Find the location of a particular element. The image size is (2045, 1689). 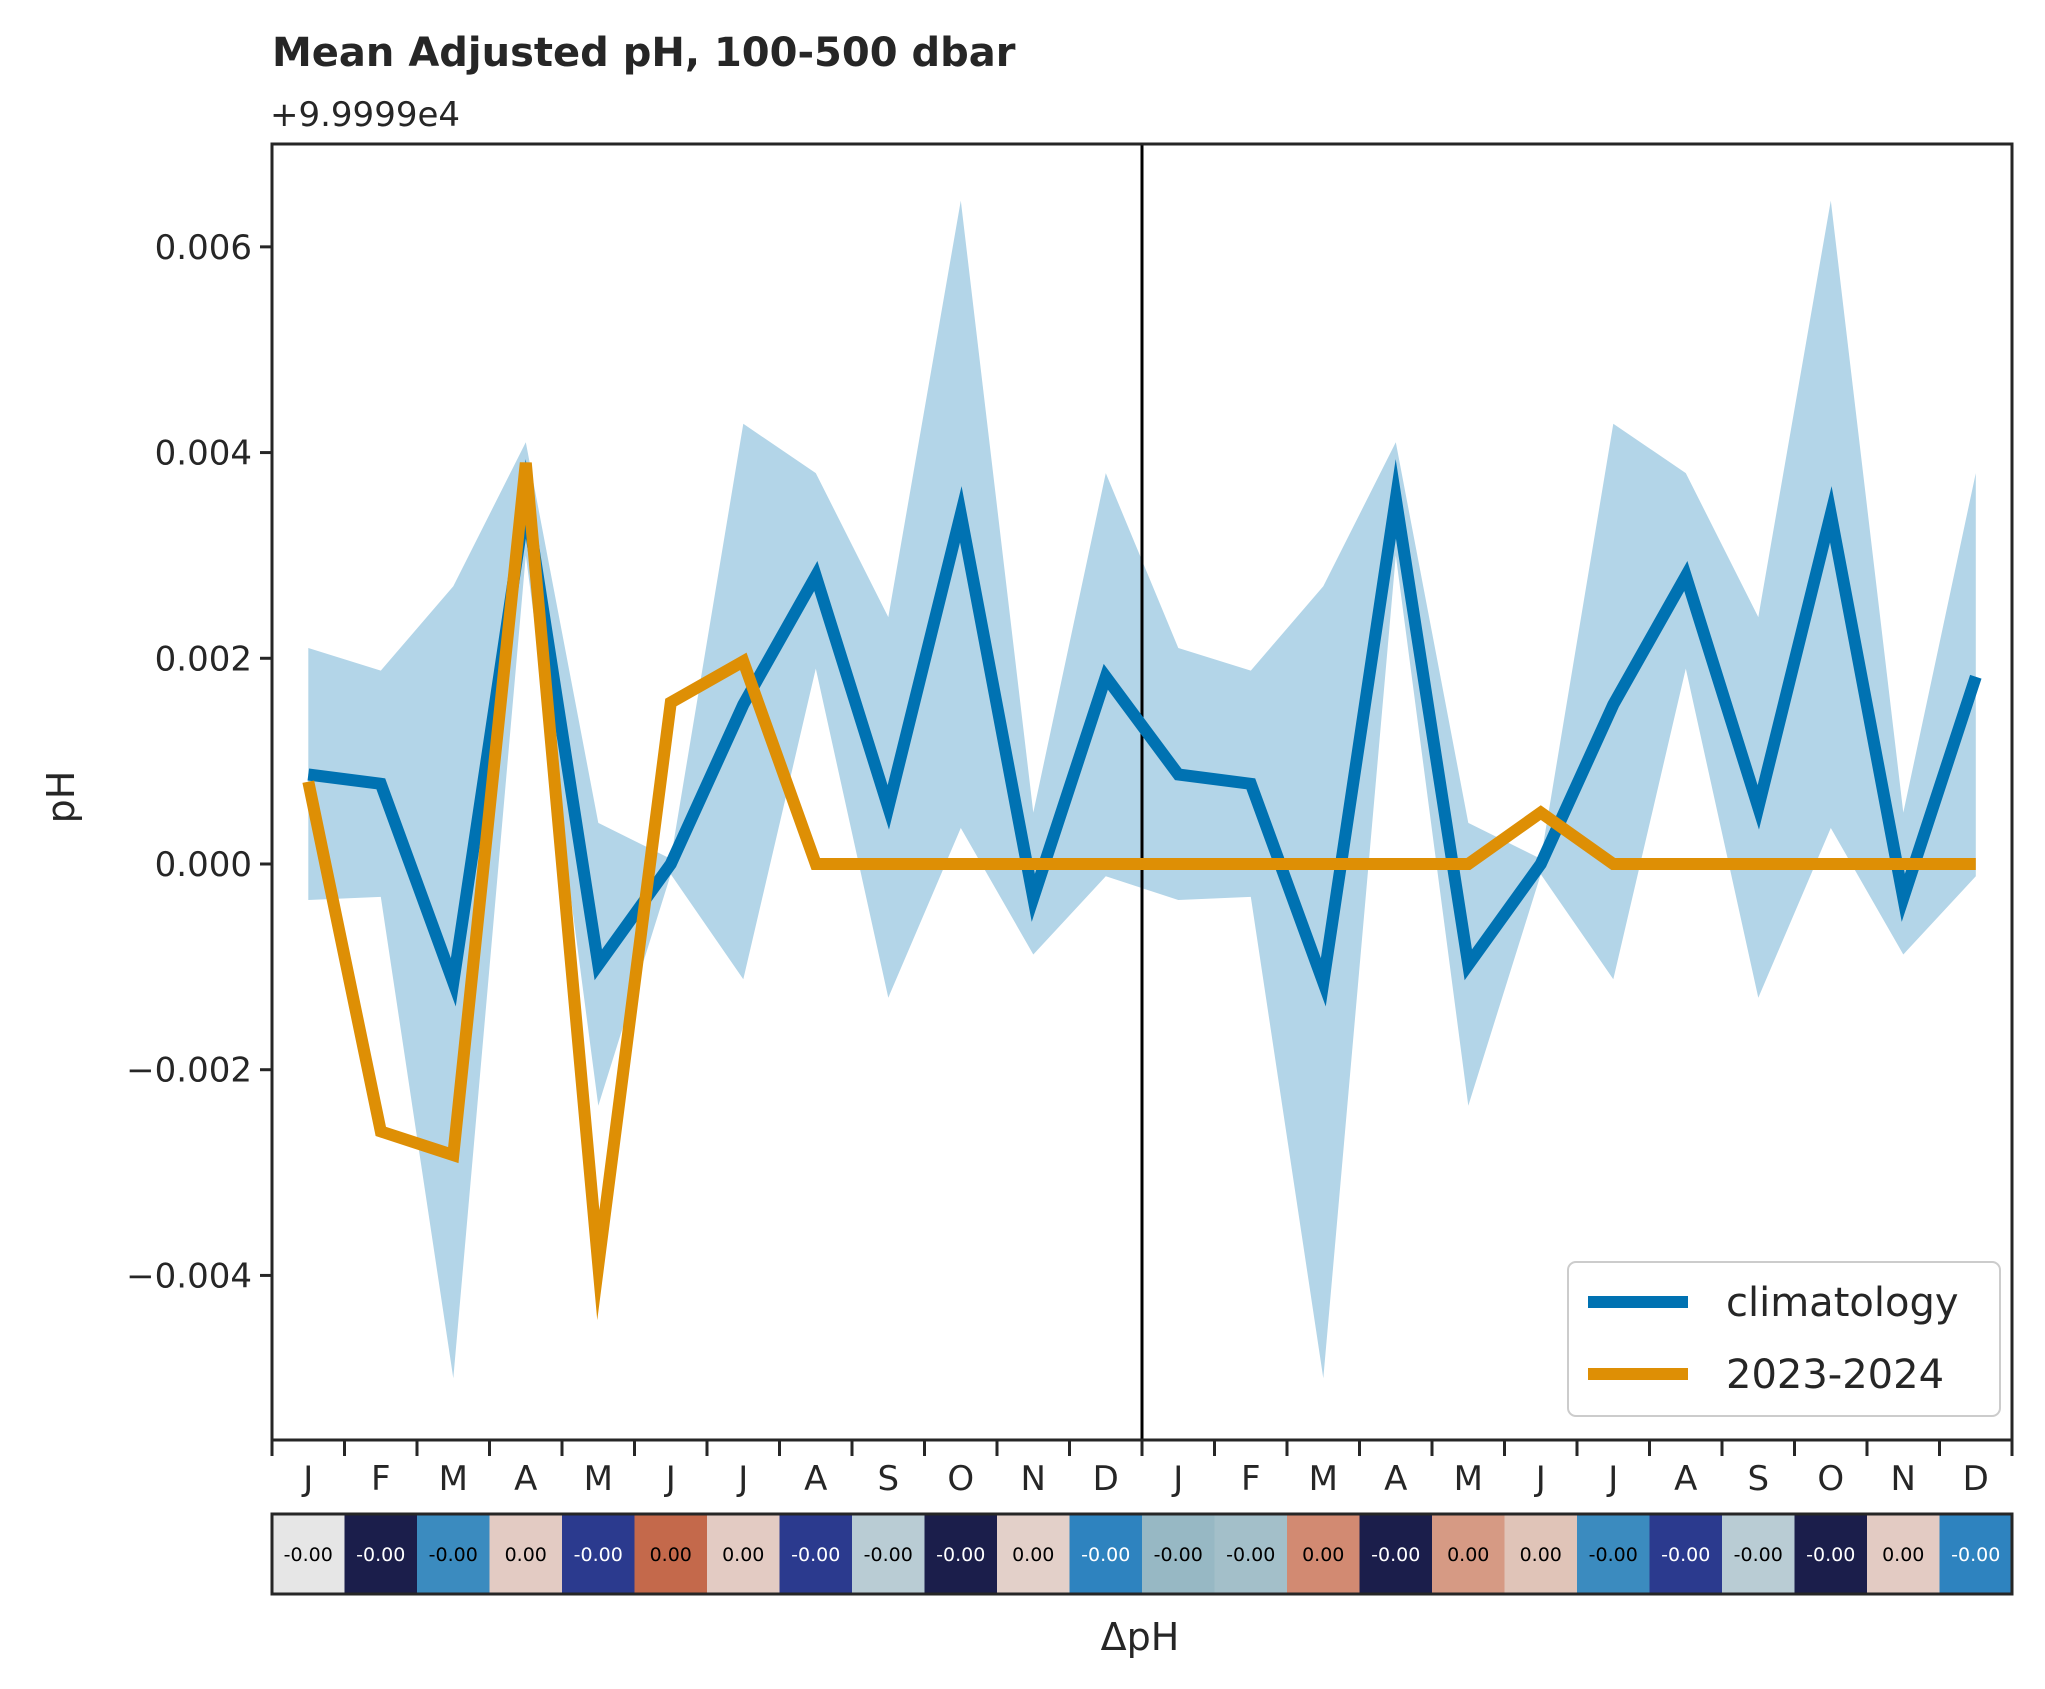

y-tick-label: 0.004 is located at coordinates (203, 454).